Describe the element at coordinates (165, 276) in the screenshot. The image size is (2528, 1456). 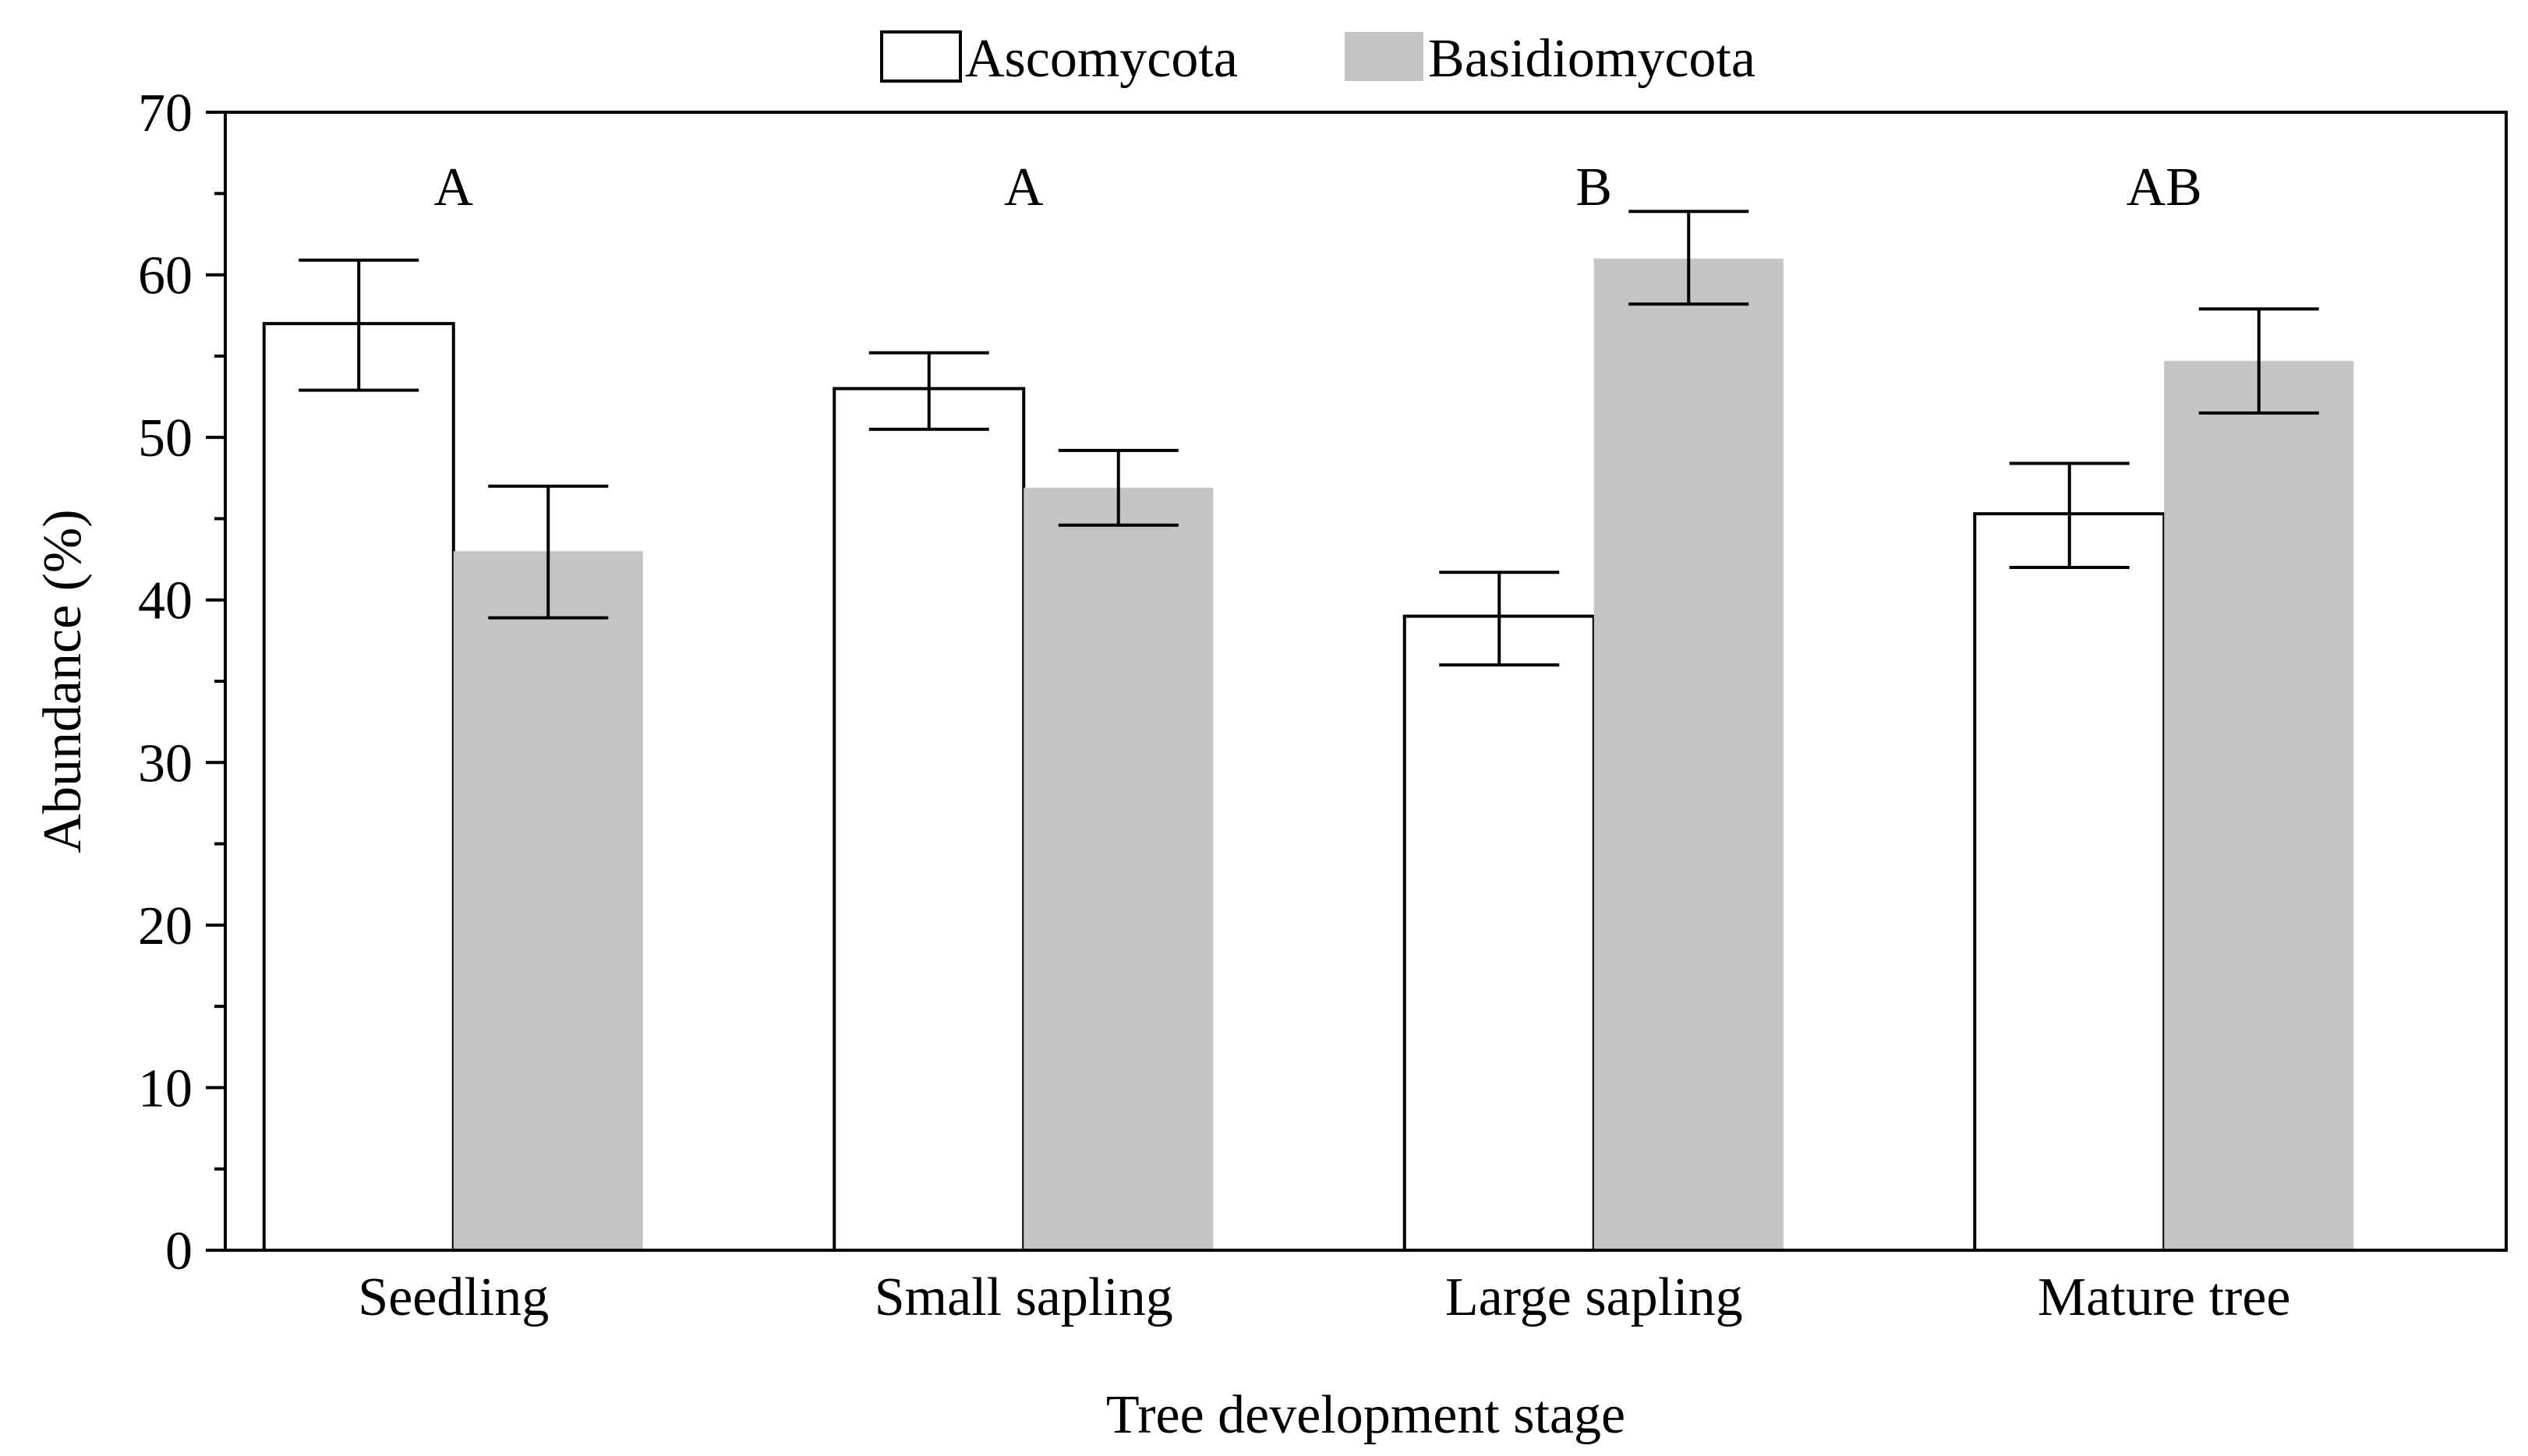
I see `y-tick-label: 60` at that location.